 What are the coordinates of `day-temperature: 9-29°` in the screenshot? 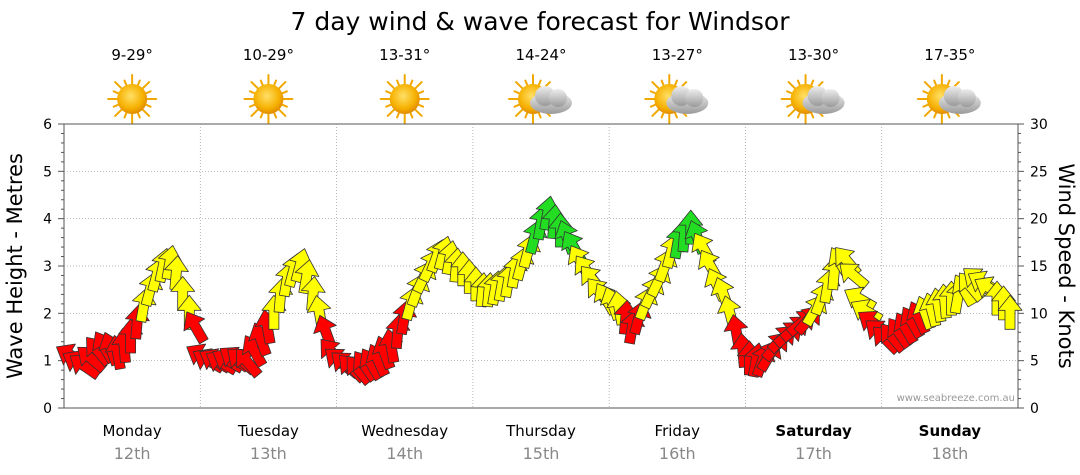 It's located at (132, 55).